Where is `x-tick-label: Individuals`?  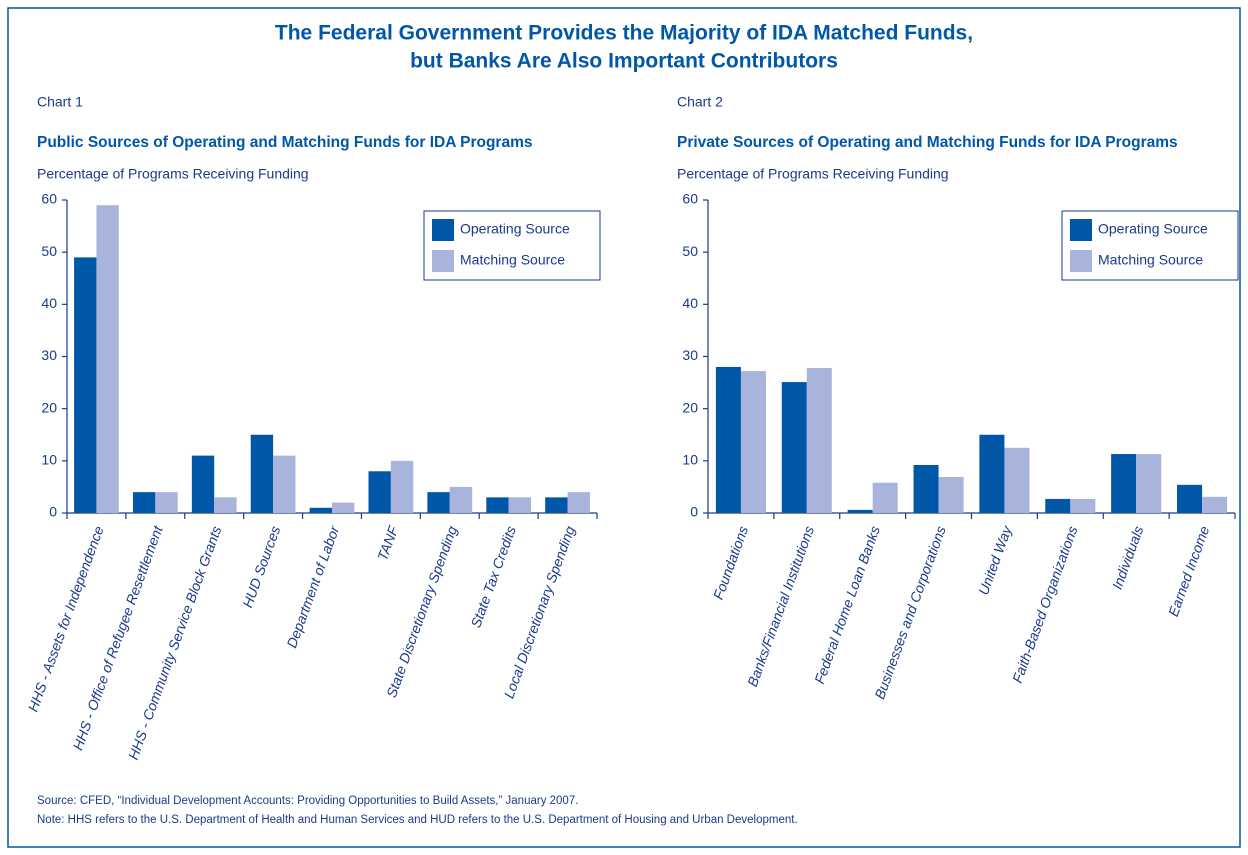
x-tick-label: Individuals is located at coordinates (1128, 558).